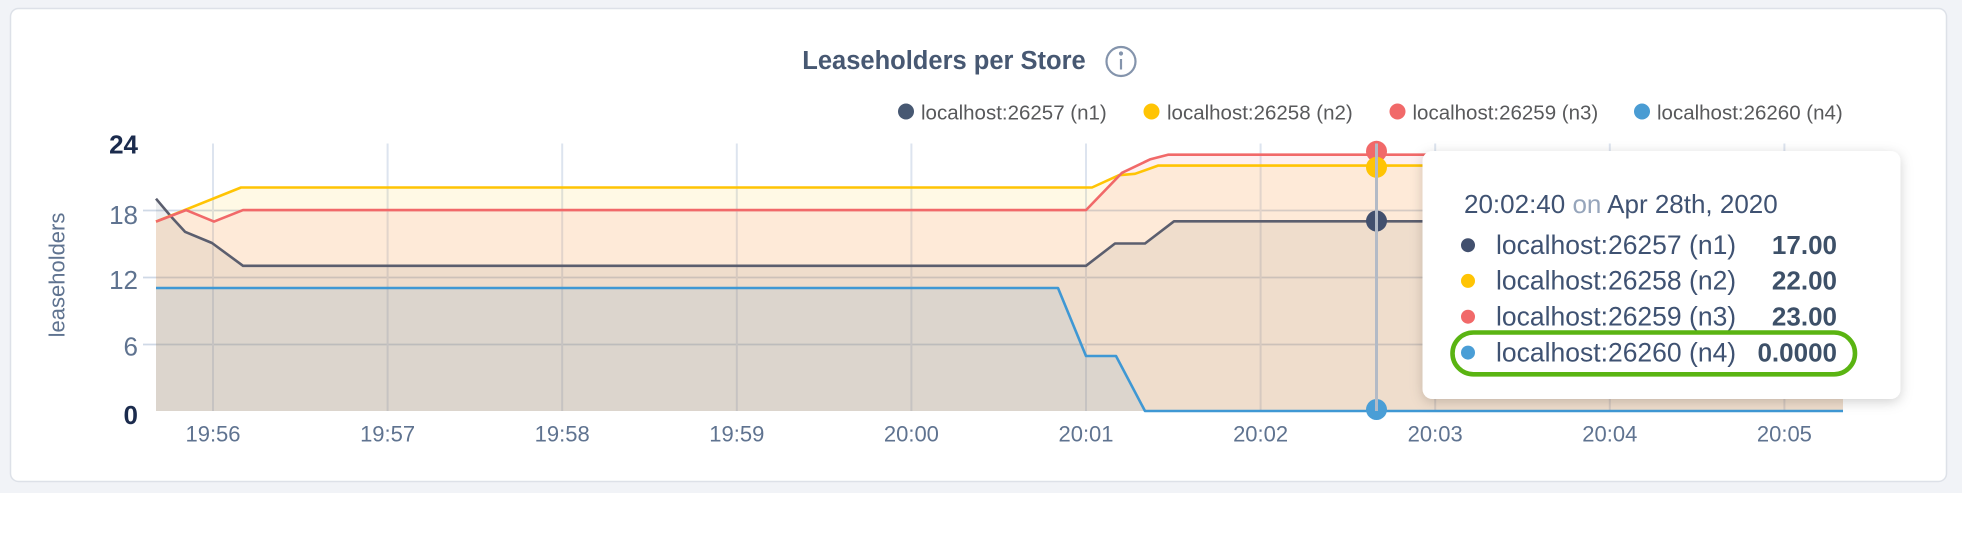 This screenshot has width=1962, height=534. What do you see at coordinates (1797, 352) in the screenshot?
I see `svg-text: 0.0000` at bounding box center [1797, 352].